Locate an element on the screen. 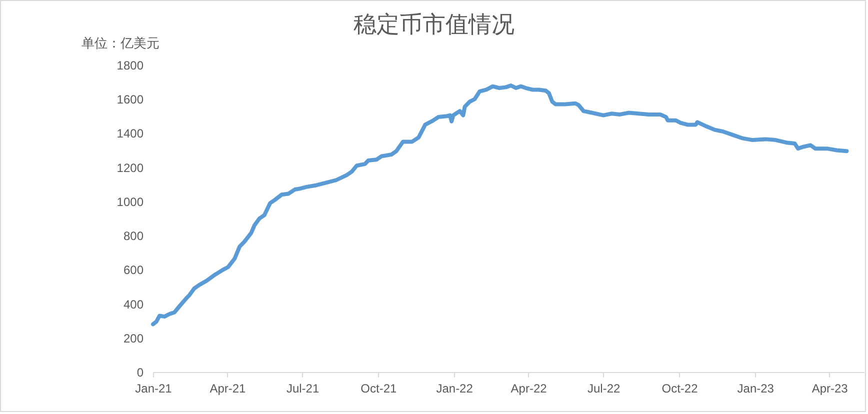 Image resolution: width=868 pixels, height=414 pixels. y-tick-label: 800 is located at coordinates (133, 236).